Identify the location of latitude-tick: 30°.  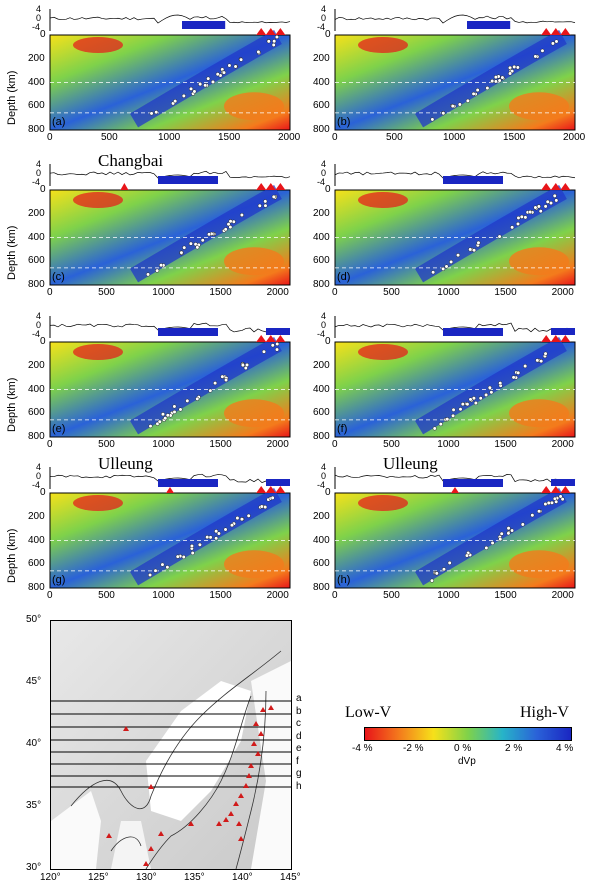
(34, 867).